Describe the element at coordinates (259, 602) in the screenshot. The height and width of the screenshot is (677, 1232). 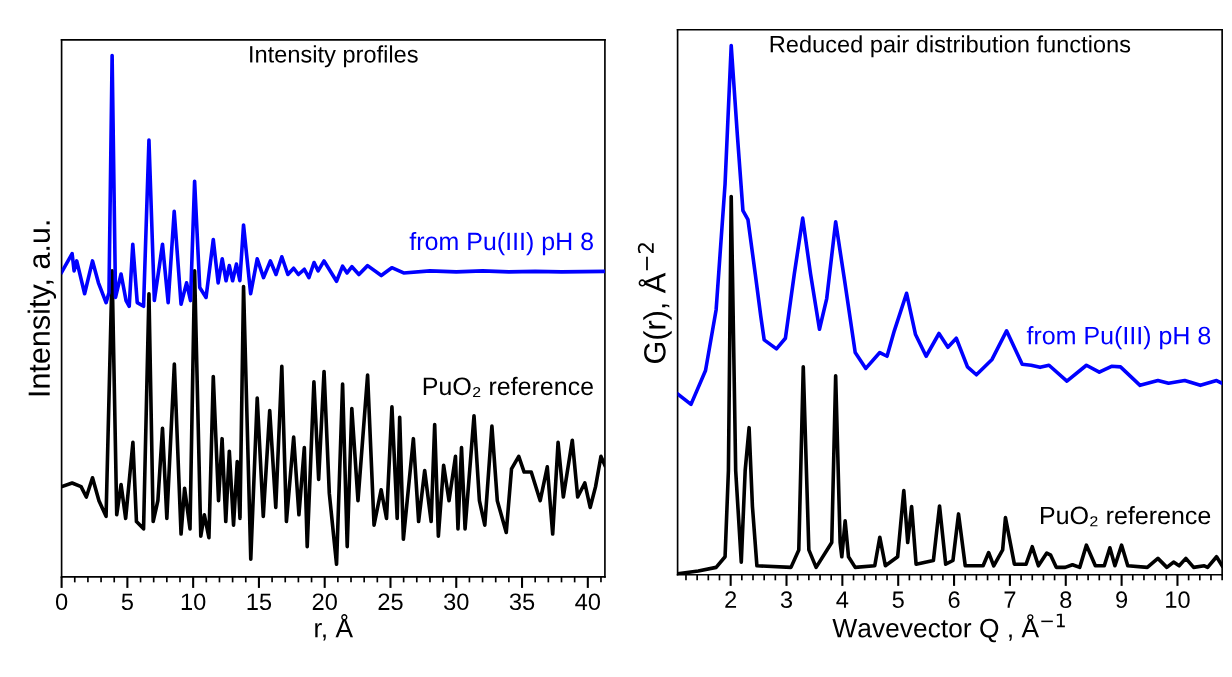
I see `x-tick-label: 15` at that location.